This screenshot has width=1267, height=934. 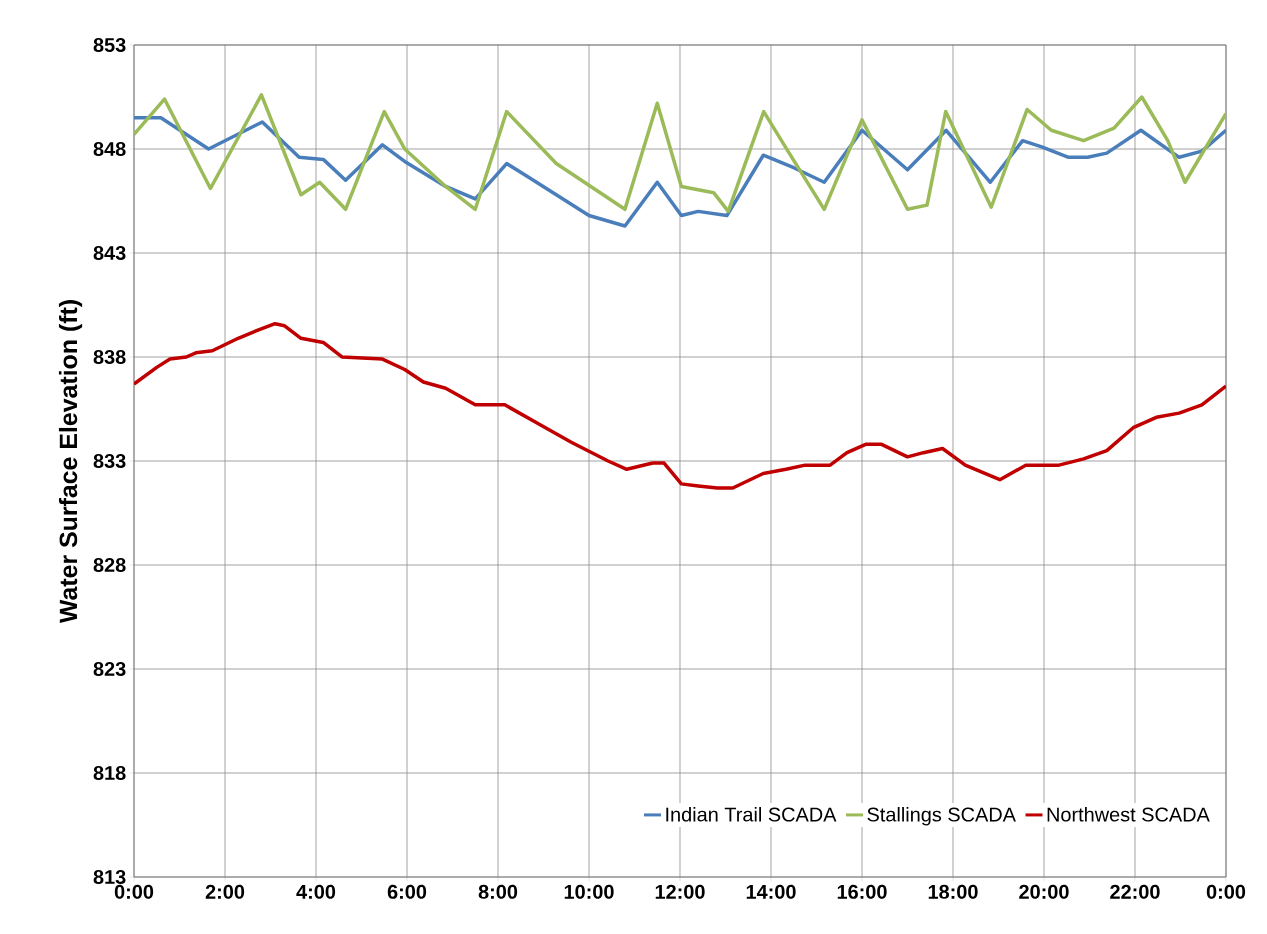 I want to click on x-tick-label: 18:00, so click(x=953, y=891).